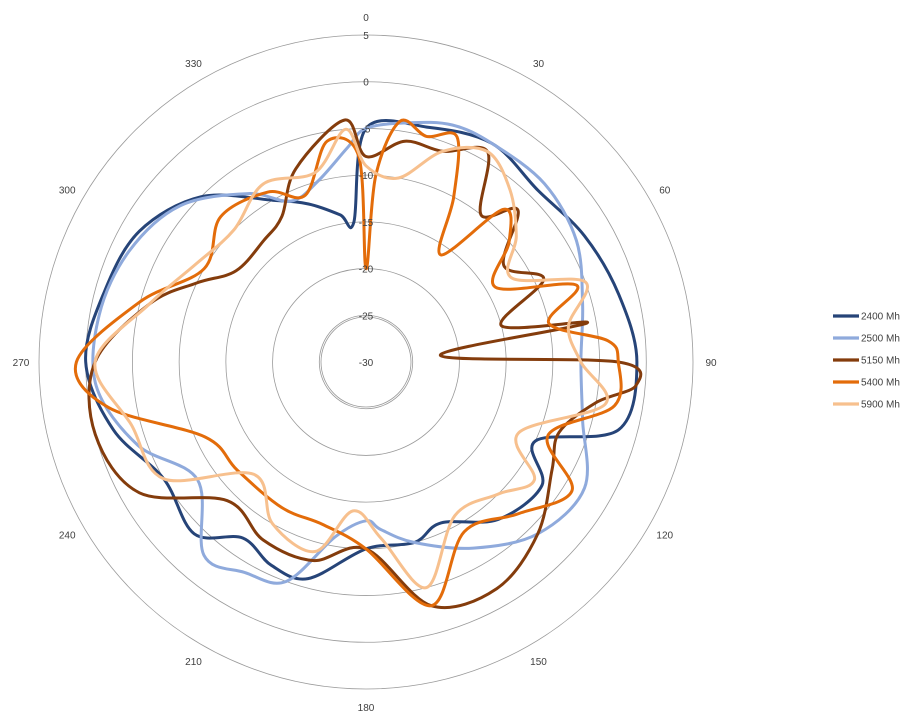 Image resolution: width=904 pixels, height=713 pixels. Describe the element at coordinates (366, 316) in the screenshot. I see `radial-tick-label: -25` at that location.